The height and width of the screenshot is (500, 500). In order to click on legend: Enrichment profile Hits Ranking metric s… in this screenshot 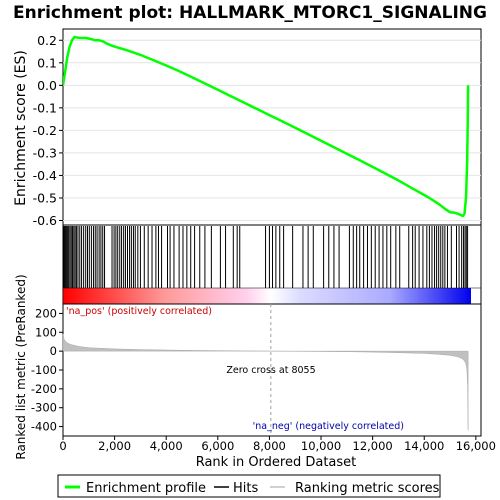, I will do `click(249, 486)`.